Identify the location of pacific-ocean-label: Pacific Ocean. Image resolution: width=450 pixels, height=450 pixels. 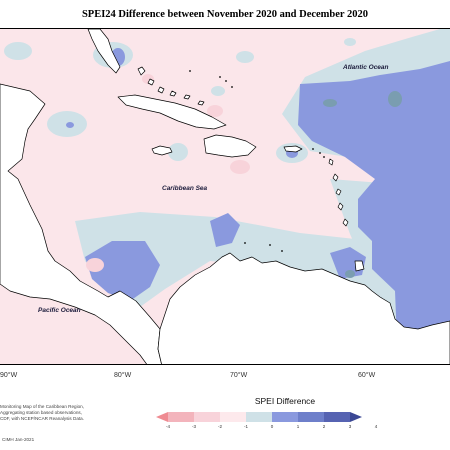
(59, 310).